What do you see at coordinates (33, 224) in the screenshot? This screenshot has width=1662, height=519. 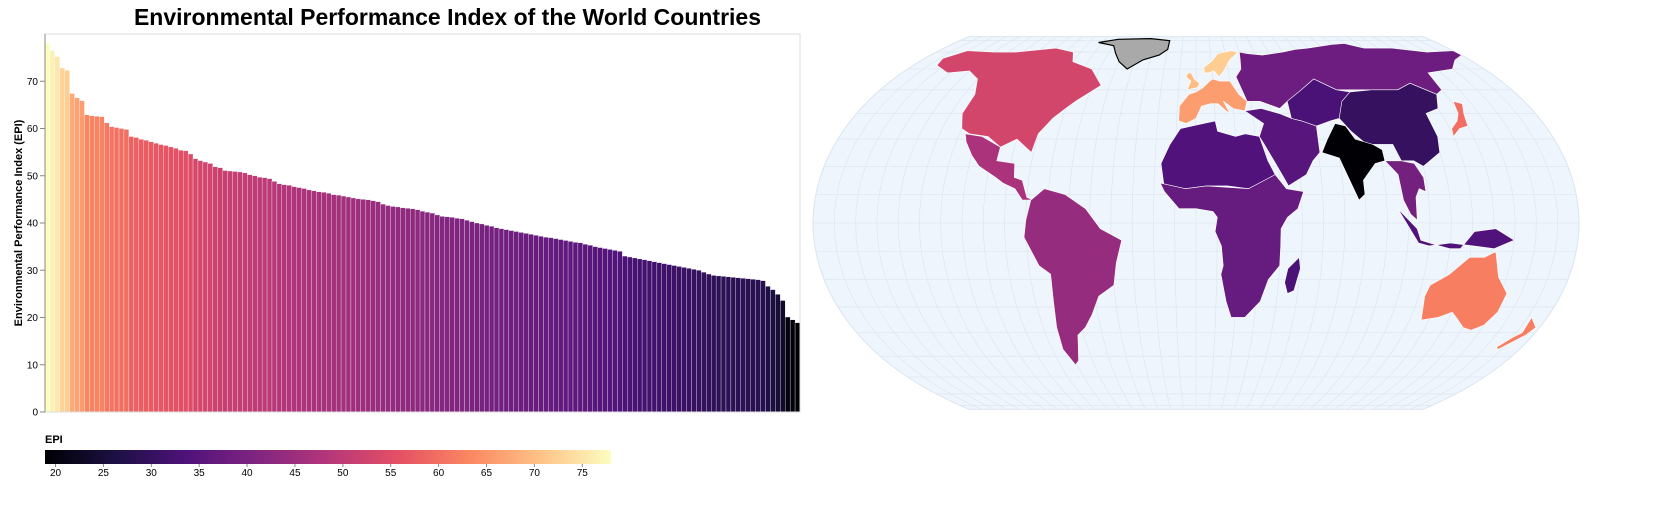 I see `y-tick-label: 40` at bounding box center [33, 224].